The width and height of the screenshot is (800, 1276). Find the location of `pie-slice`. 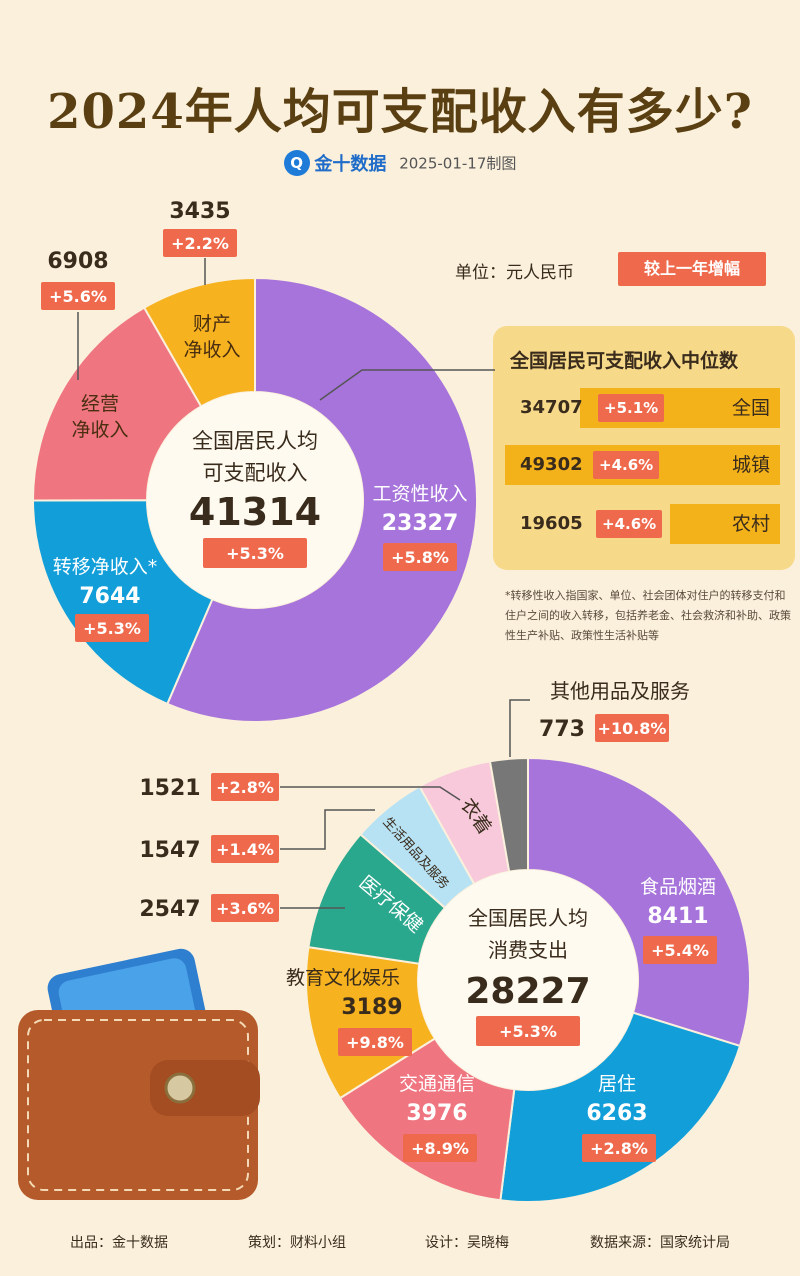

pie-slice is located at coordinates (122, 602).